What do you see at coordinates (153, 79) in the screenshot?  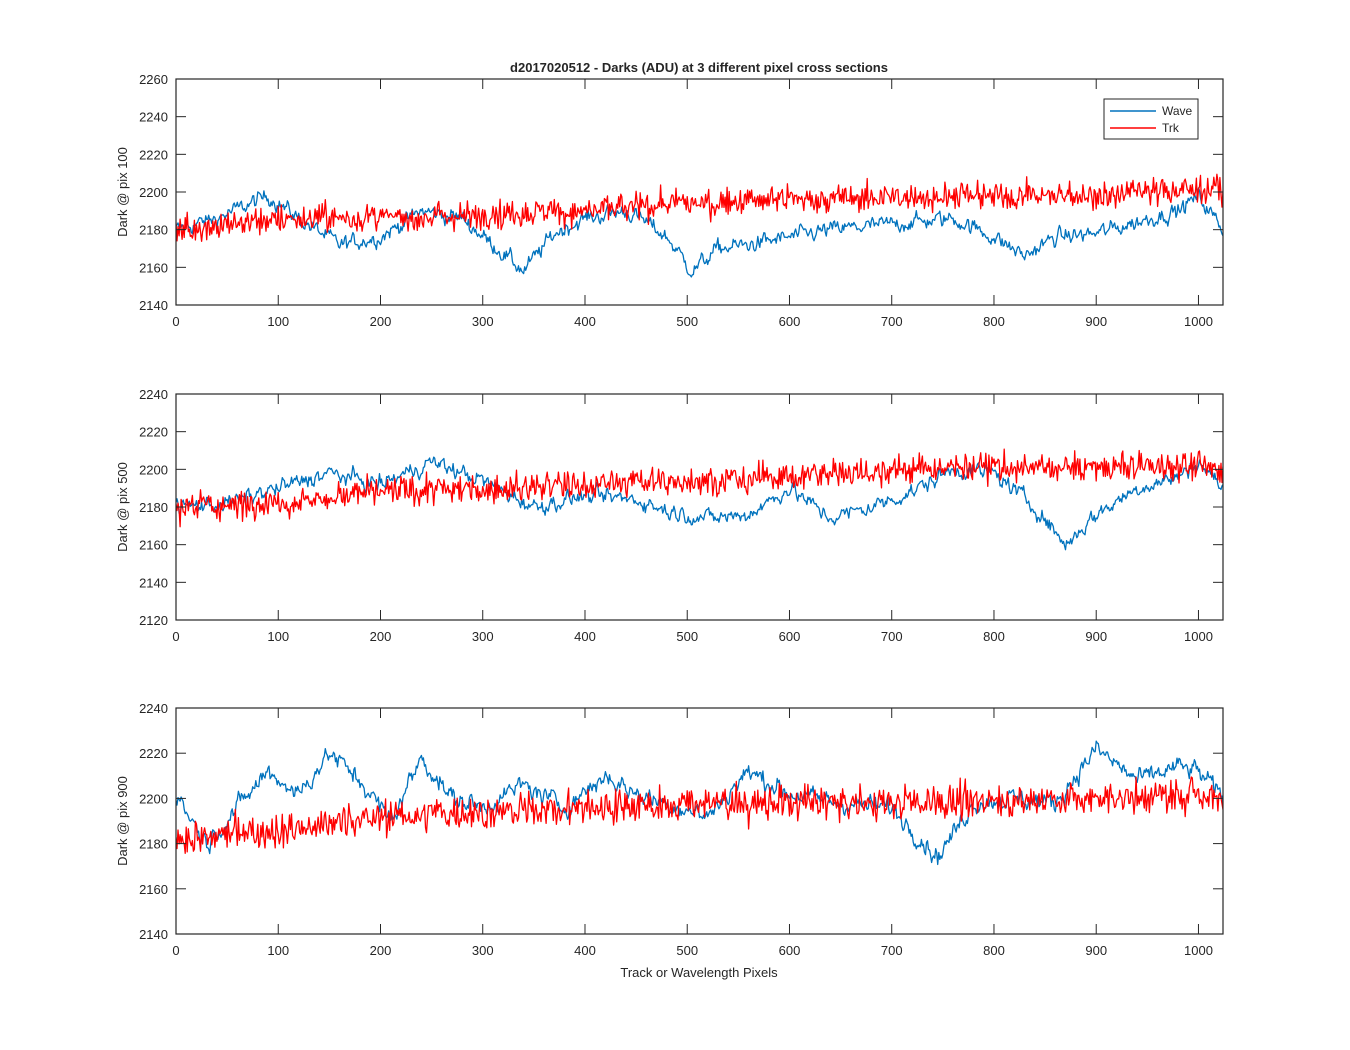 I see `y-tick-label: 2260` at bounding box center [153, 79].